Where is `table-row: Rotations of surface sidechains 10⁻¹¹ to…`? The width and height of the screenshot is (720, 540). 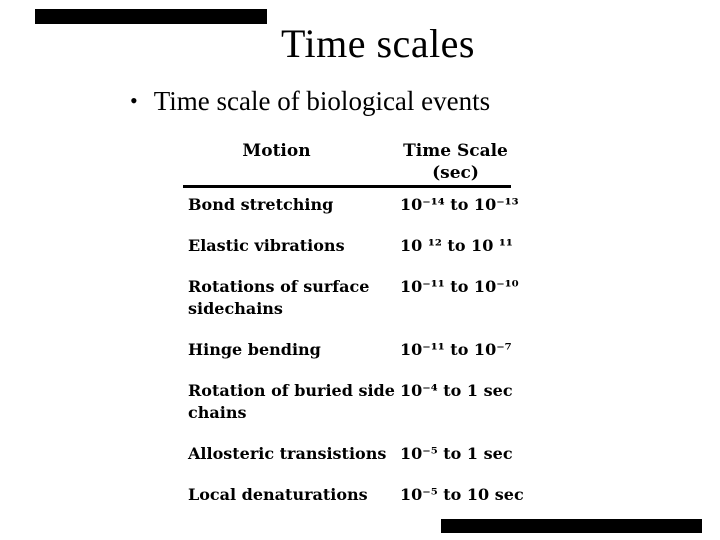
table-row: Rotations of surface sidechains 10⁻¹¹ to… is located at coordinates (351, 298).